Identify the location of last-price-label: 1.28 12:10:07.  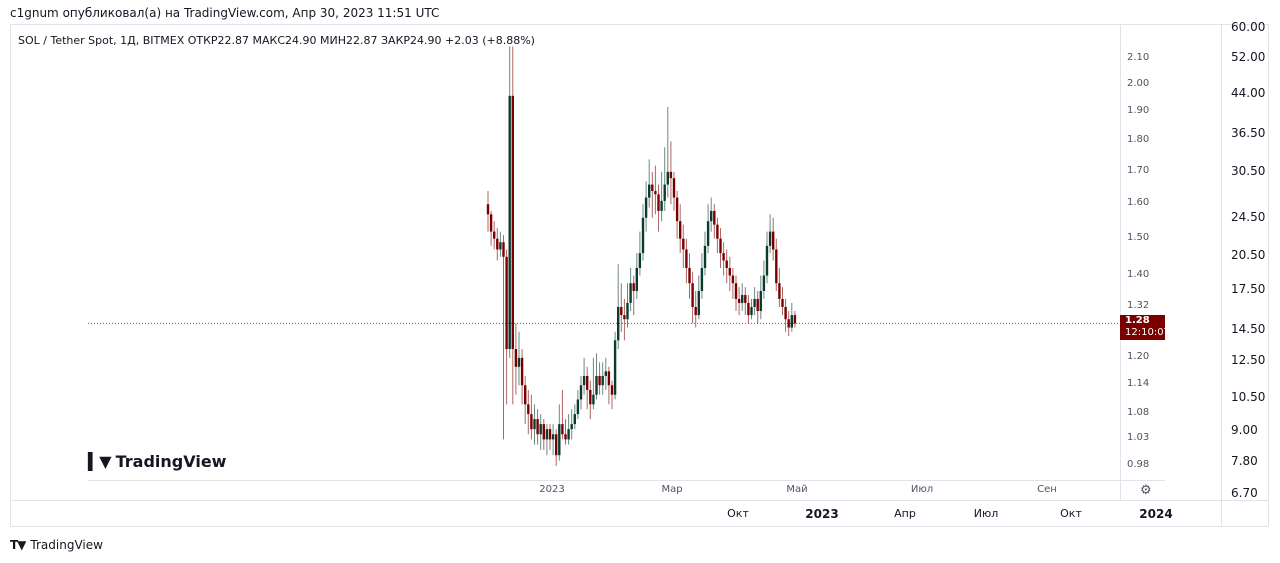
(1145, 327).